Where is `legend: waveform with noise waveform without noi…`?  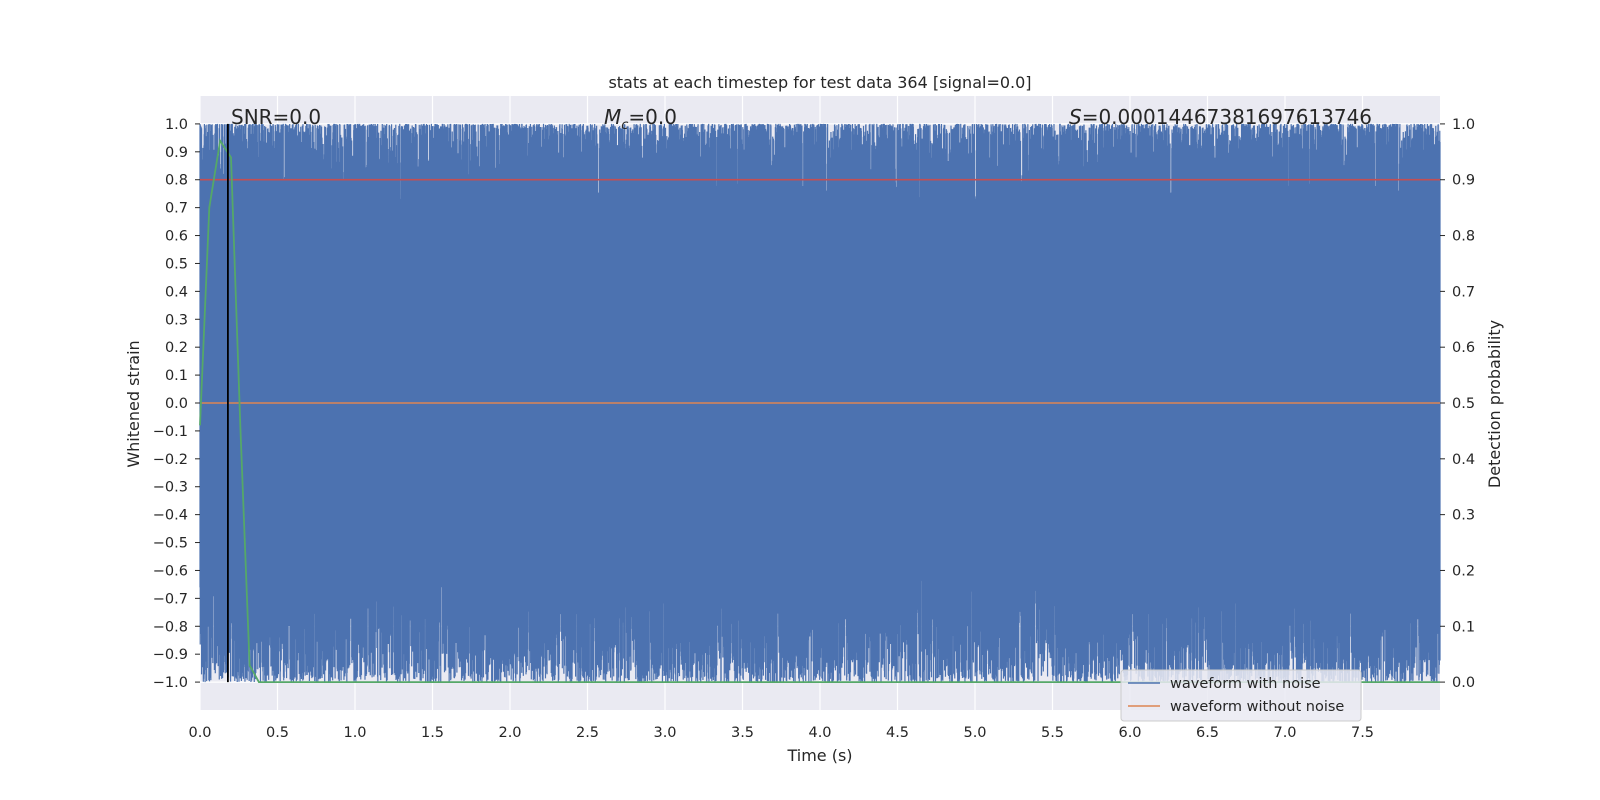
legend: waveform with noise waveform without noi… is located at coordinates (1241, 695).